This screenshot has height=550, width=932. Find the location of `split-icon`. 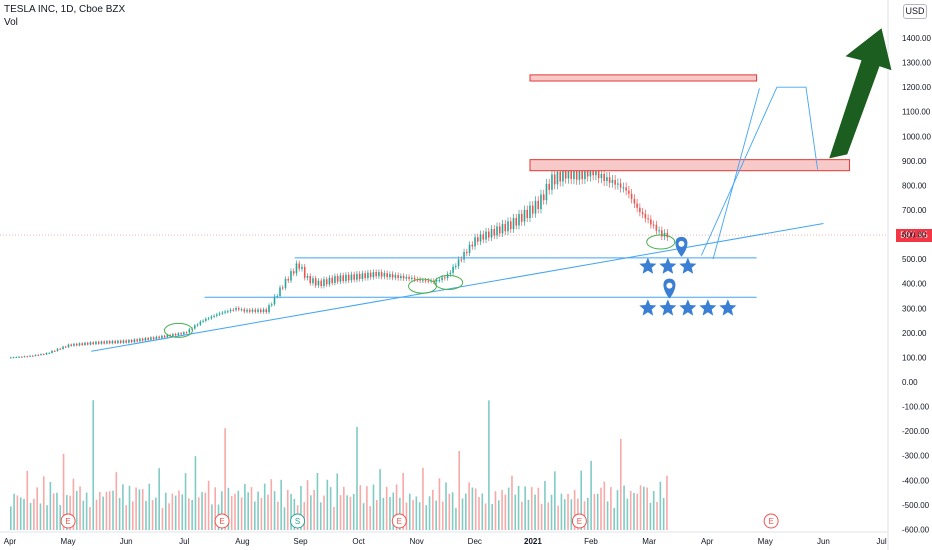

split-icon is located at coordinates (298, 521).